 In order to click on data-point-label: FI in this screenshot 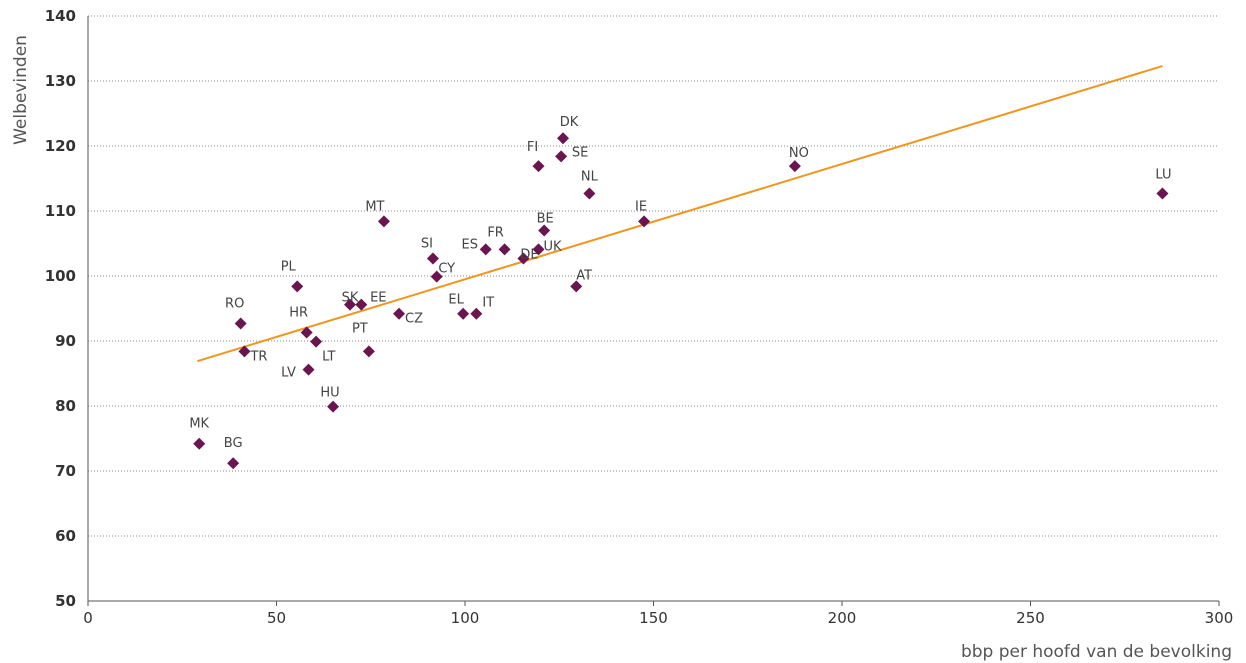, I will do `click(532, 147)`.